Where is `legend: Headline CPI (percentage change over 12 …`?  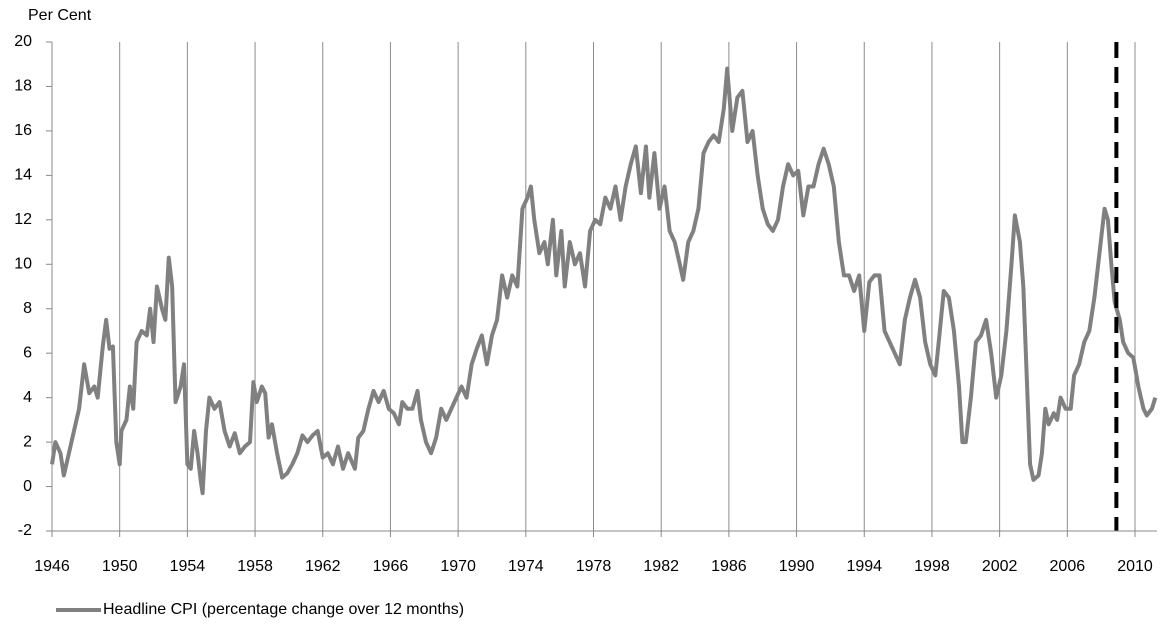 legend: Headline CPI (percentage change over 12 … is located at coordinates (260, 609).